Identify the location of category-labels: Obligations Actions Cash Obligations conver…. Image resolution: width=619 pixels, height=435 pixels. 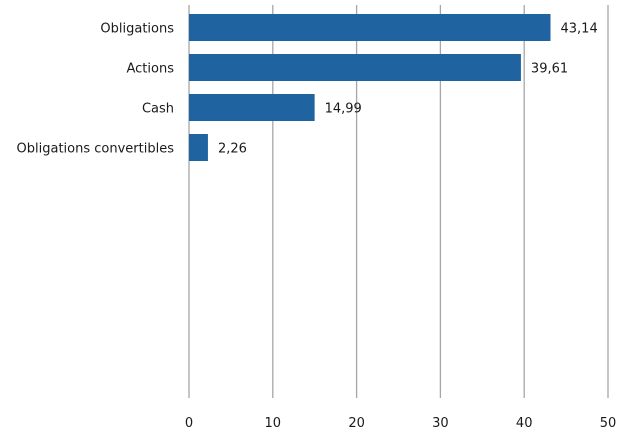
(96, 89).